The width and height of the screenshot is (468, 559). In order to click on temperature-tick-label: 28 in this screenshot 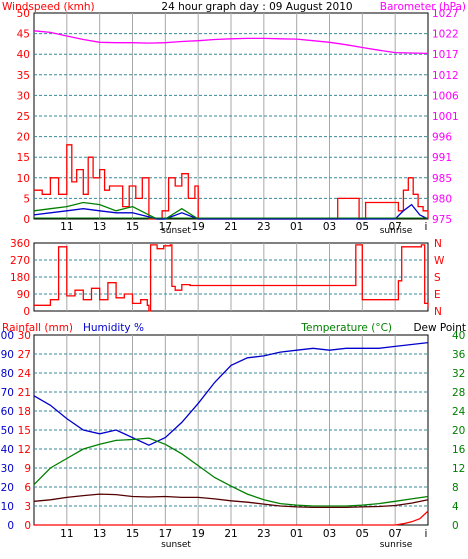, I will do `click(458, 393)`.